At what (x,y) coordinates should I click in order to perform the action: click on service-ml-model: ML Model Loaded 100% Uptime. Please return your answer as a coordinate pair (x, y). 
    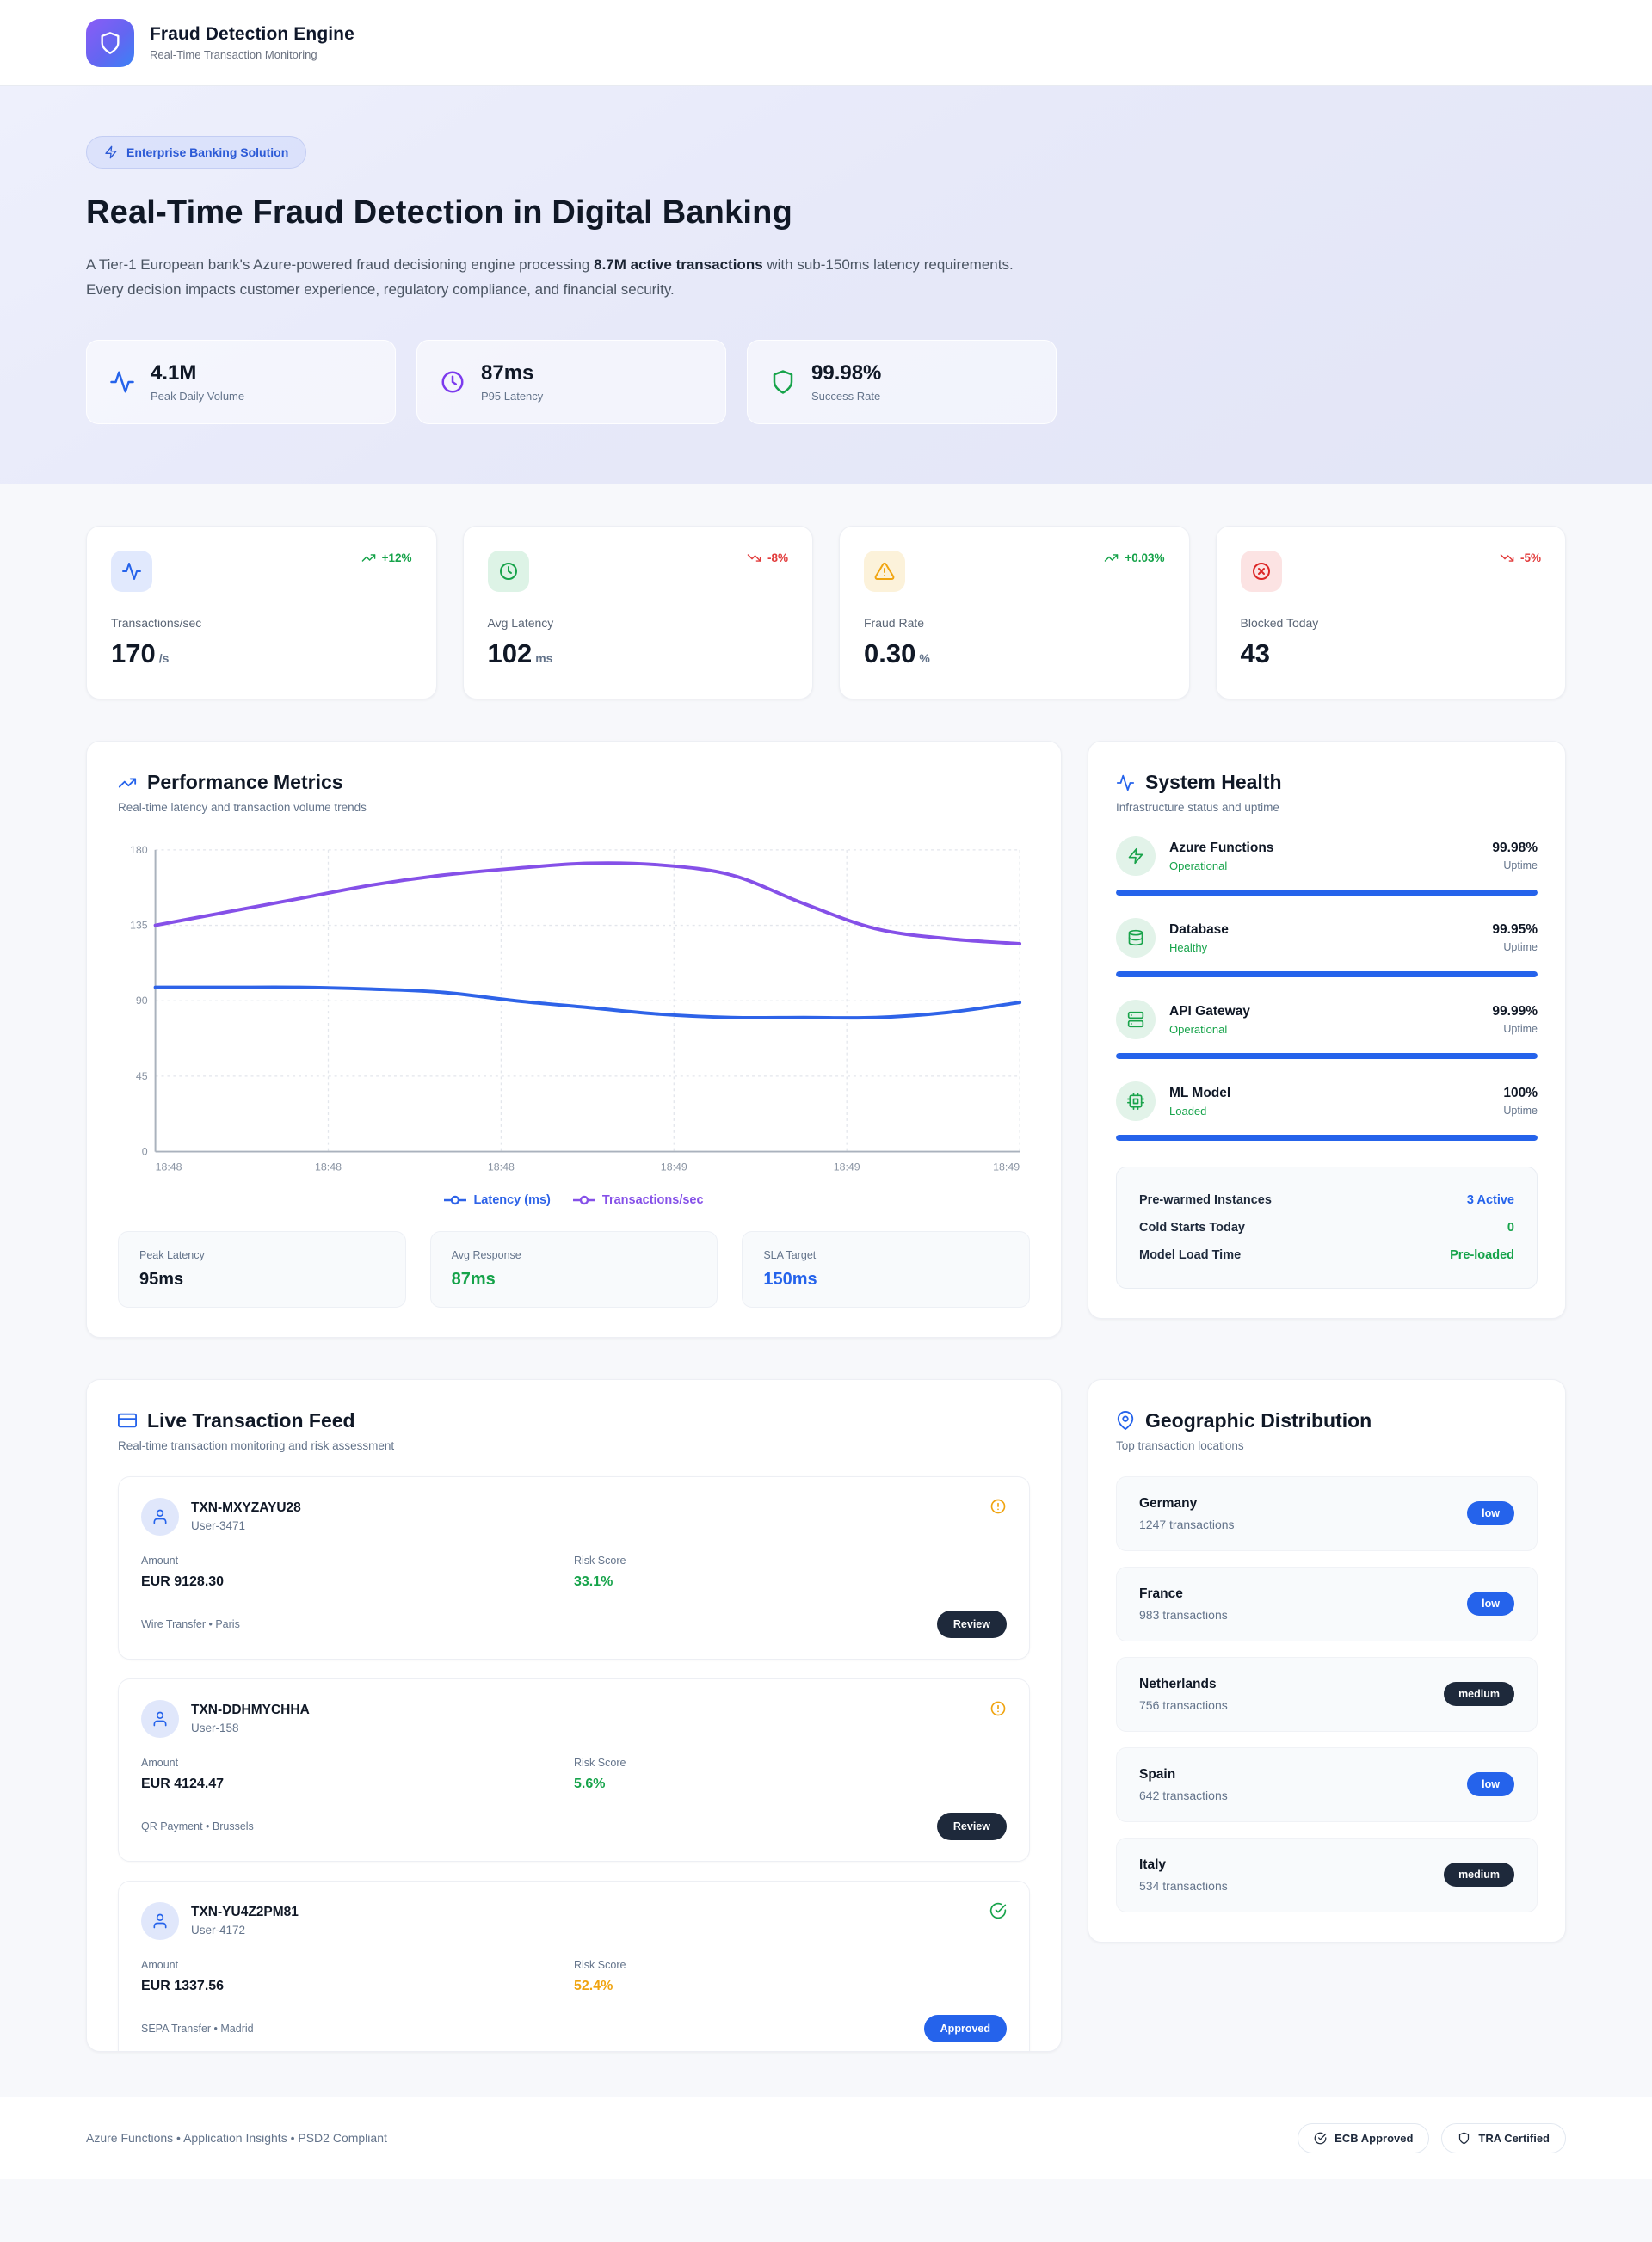
    Looking at the image, I should click on (1327, 1111).